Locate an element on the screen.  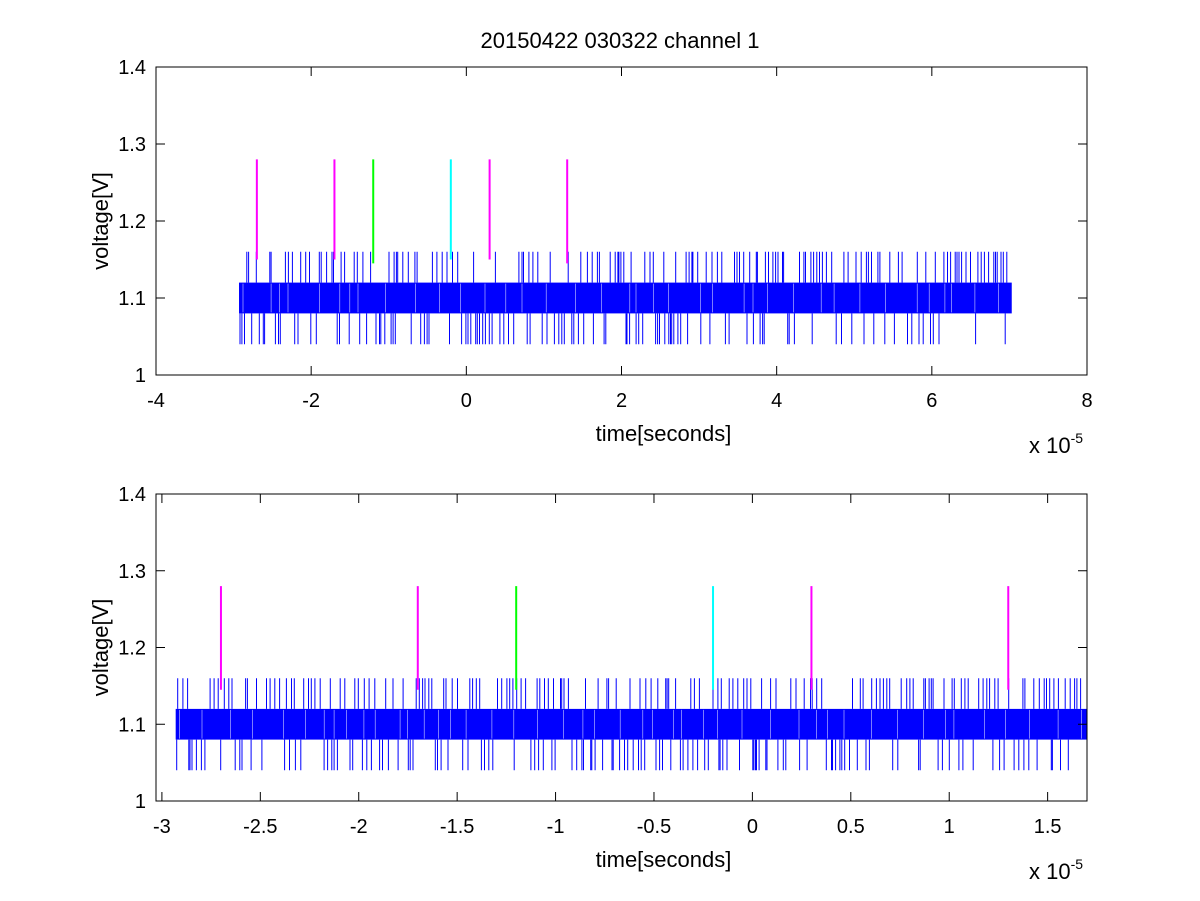
x-tick-label: 4 is located at coordinates (776, 401).